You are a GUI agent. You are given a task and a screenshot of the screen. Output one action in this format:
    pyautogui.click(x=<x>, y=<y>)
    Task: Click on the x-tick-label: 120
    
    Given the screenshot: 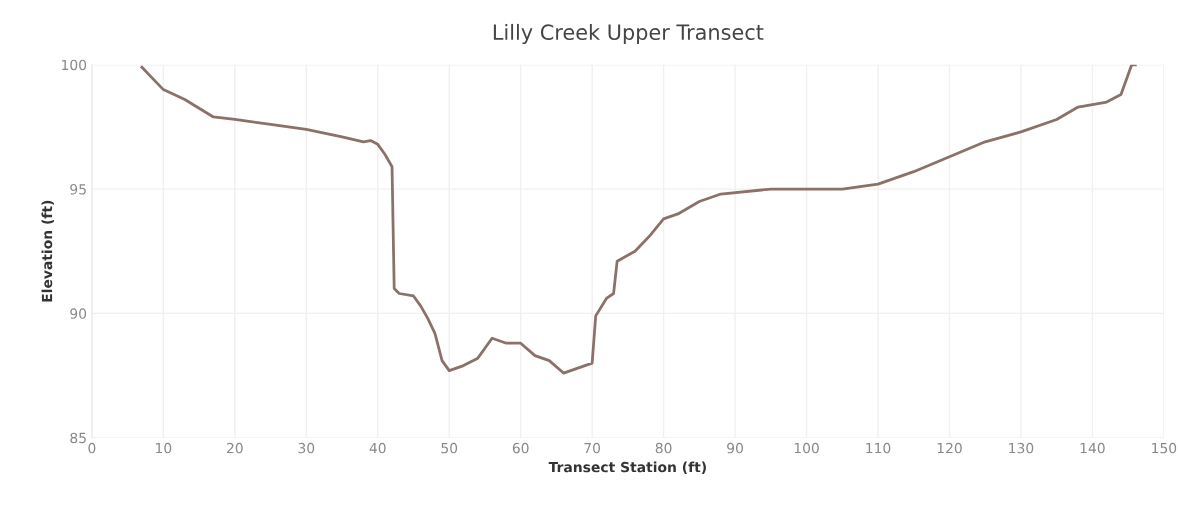 What is the action you would take?
    pyautogui.click(x=949, y=448)
    